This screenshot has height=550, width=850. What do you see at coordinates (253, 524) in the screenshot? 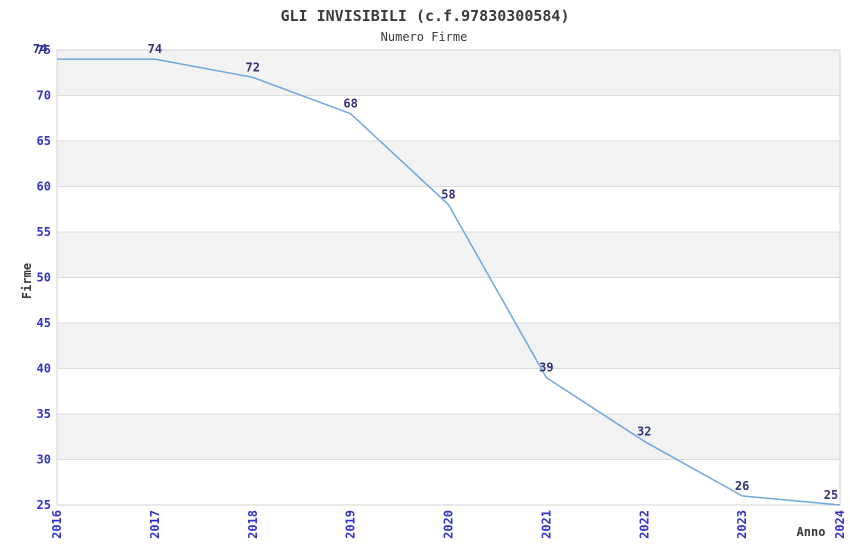
I see `x-tick-label: 2018` at bounding box center [253, 524].